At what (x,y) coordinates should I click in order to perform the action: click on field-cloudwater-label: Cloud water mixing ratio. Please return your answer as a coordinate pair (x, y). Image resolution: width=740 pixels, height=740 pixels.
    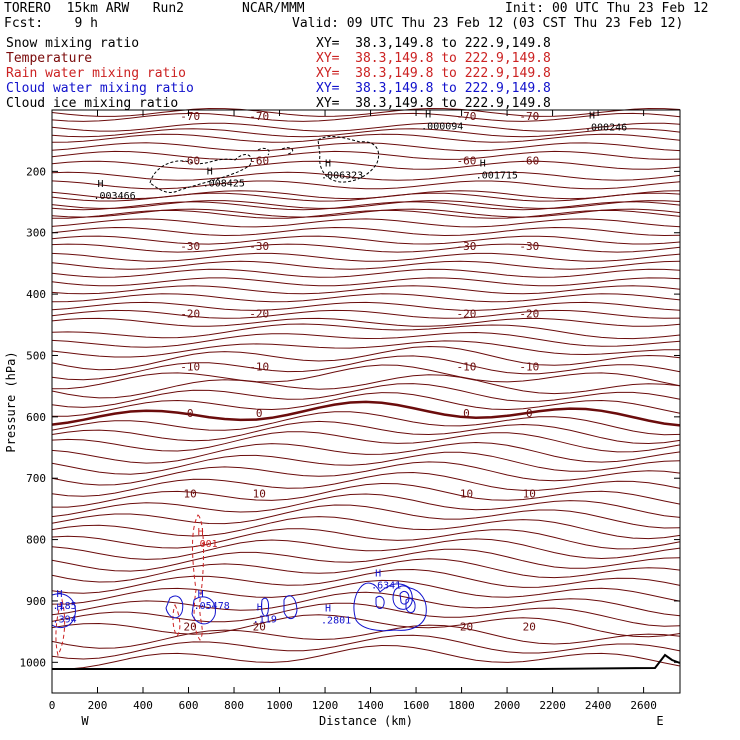
    Looking at the image, I should click on (100, 88).